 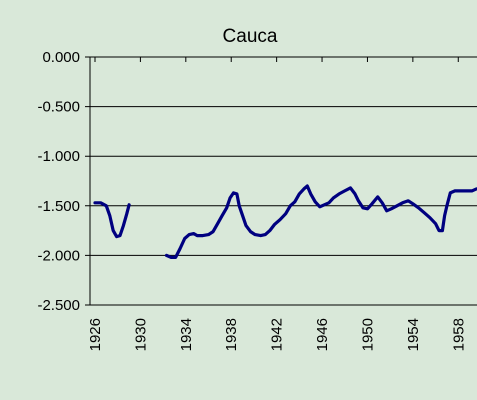 What do you see at coordinates (367, 334) in the screenshot?
I see `x-tick-label: 1950` at bounding box center [367, 334].